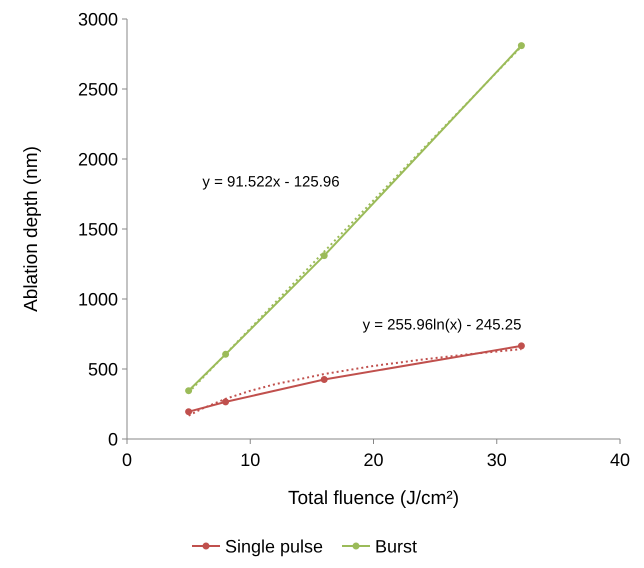  I want to click on y-tick-label: 0, so click(113, 439).